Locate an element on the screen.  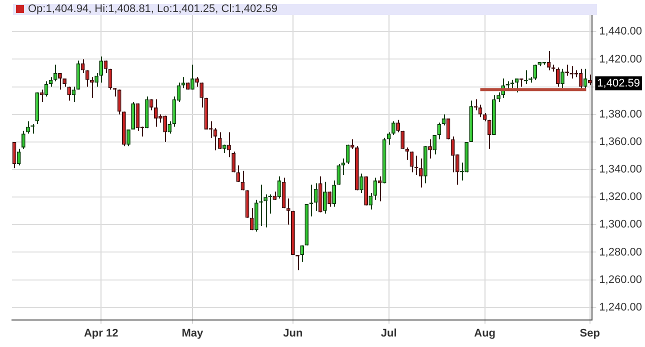
y-tick-label: 1,260.00 is located at coordinates (620, 280).